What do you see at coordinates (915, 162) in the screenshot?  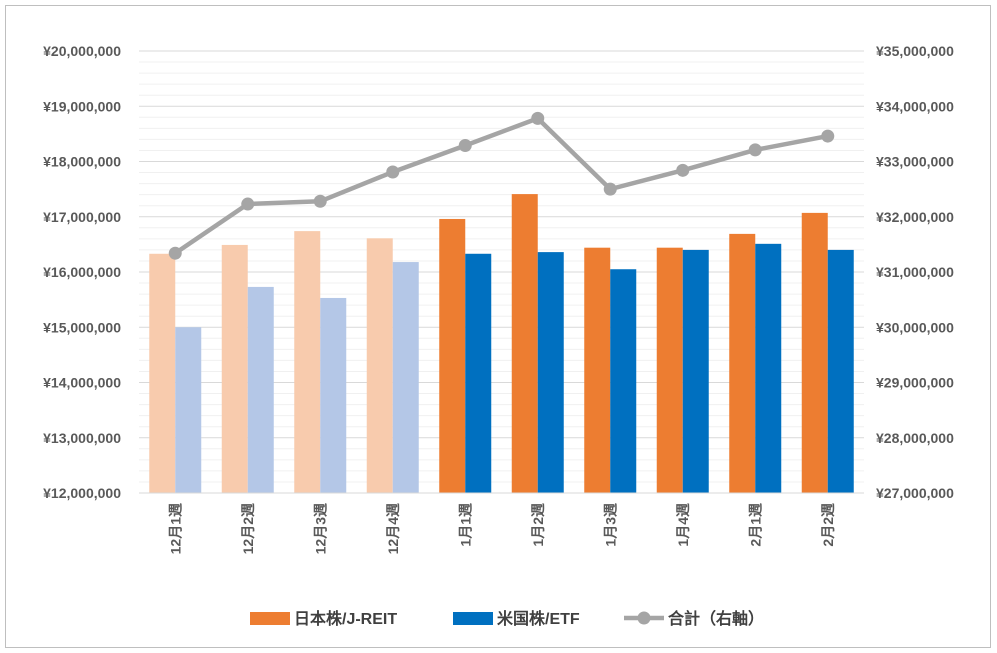 I see `y-right-tick-label: ¥33,000,000` at bounding box center [915, 162].